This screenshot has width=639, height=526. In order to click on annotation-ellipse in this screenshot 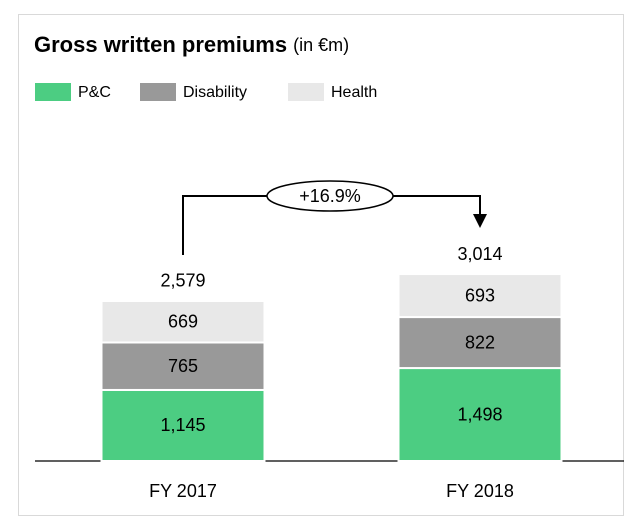, I will do `click(330, 196)`.